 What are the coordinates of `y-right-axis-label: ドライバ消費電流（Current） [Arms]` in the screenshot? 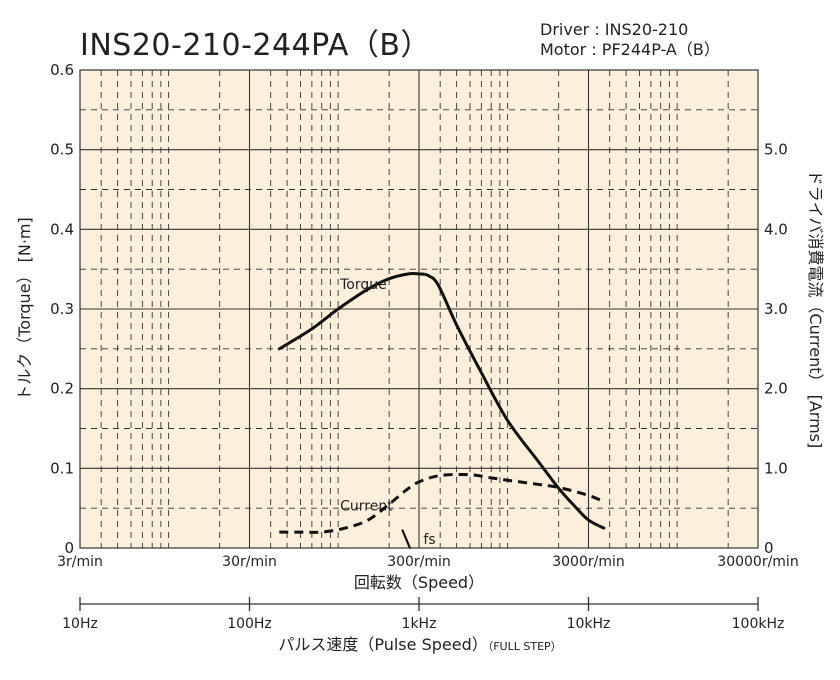 It's located at (815, 309).